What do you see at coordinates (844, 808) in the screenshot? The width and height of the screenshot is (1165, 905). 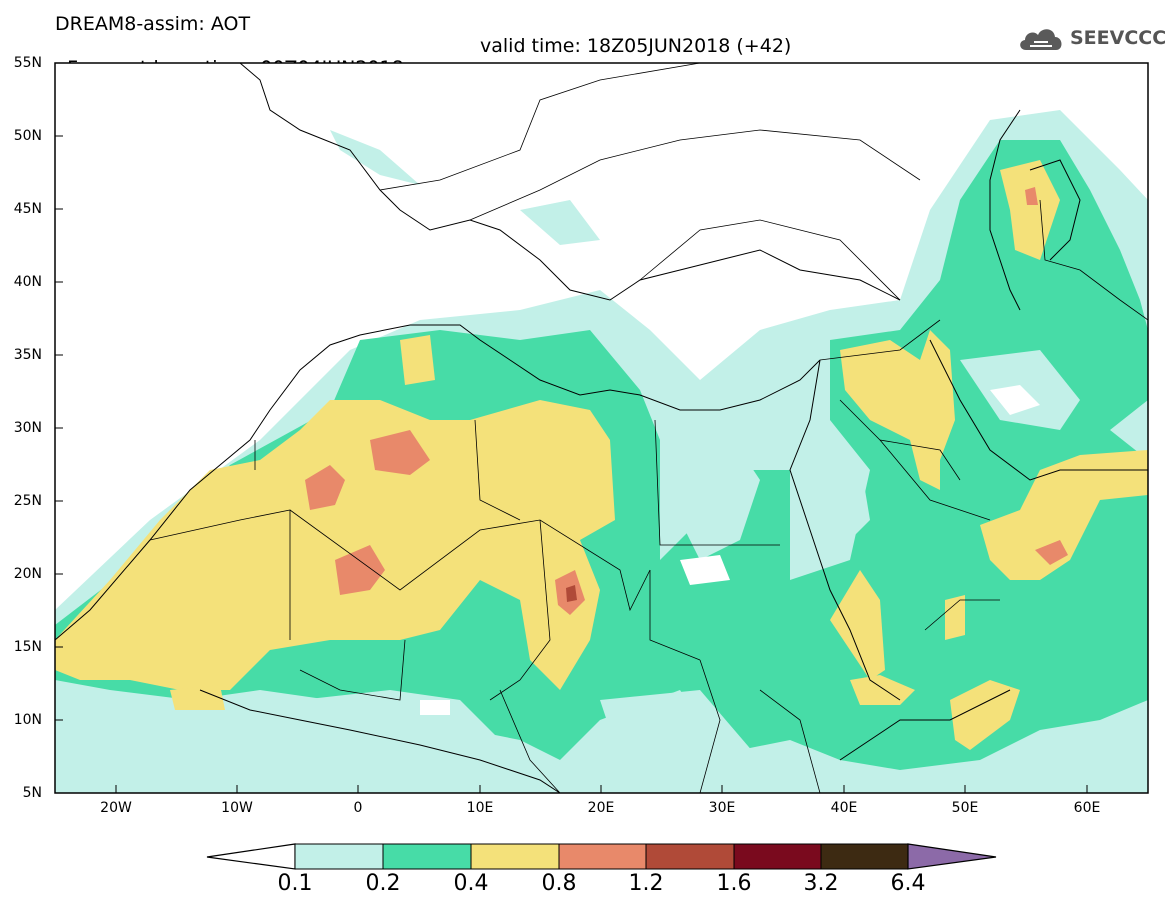 I see `lon-label: 40E` at bounding box center [844, 808].